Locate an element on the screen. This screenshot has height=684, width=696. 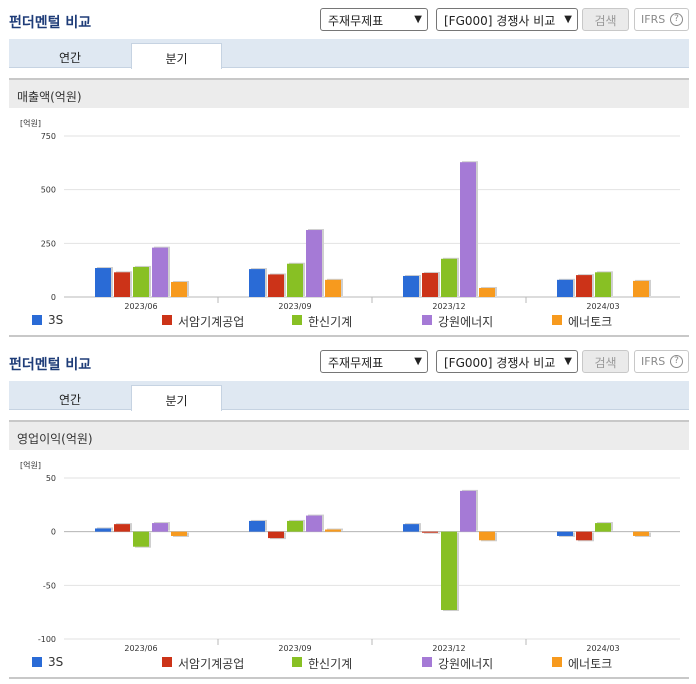
y-tick-label: -100 is located at coordinates (47, 639).